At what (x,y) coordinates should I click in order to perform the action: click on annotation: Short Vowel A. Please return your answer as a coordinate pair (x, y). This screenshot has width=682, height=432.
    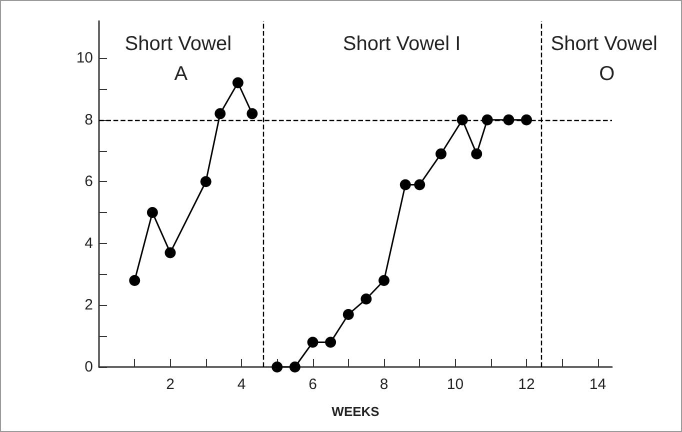
    Looking at the image, I should click on (181, 59).